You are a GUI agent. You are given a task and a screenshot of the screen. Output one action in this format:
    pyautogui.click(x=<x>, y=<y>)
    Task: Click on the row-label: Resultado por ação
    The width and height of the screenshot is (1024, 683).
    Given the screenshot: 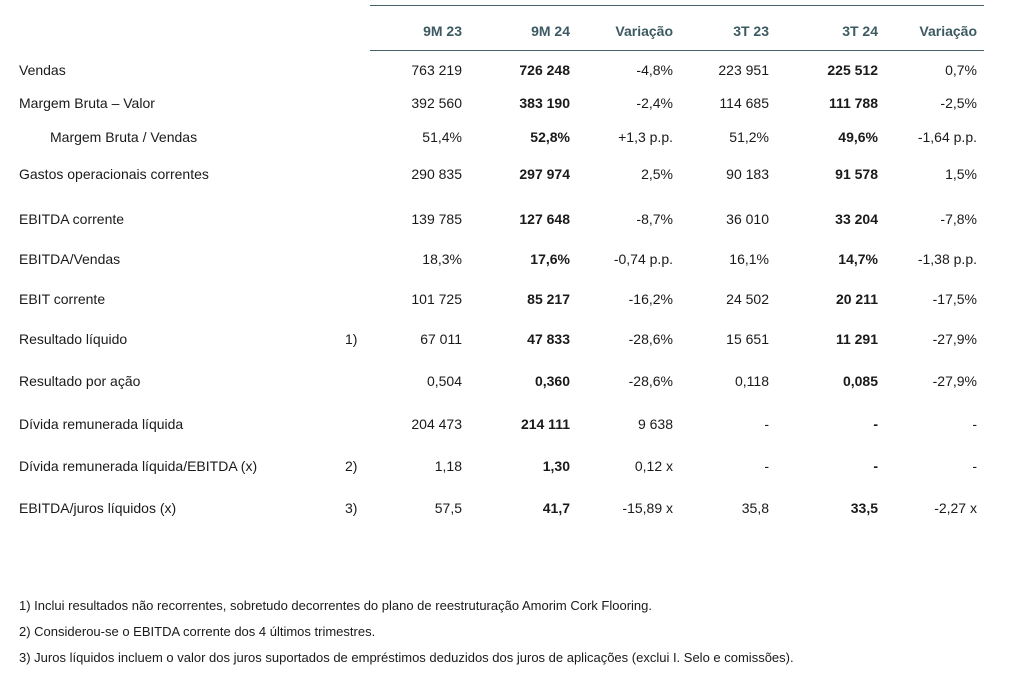 What is the action you would take?
    pyautogui.click(x=80, y=381)
    